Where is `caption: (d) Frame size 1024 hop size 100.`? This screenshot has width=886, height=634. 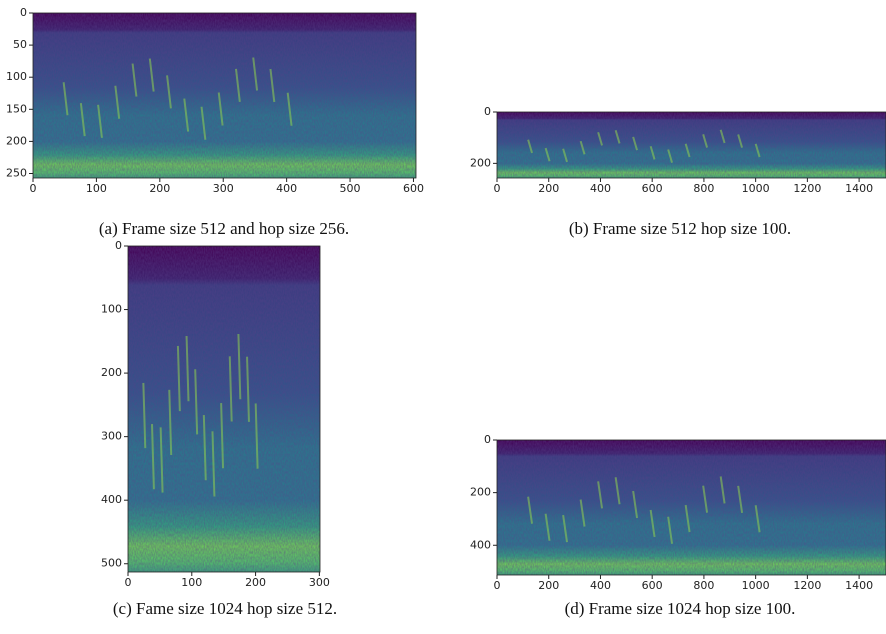 caption: (d) Frame size 1024 hop size 100. is located at coordinates (680, 608).